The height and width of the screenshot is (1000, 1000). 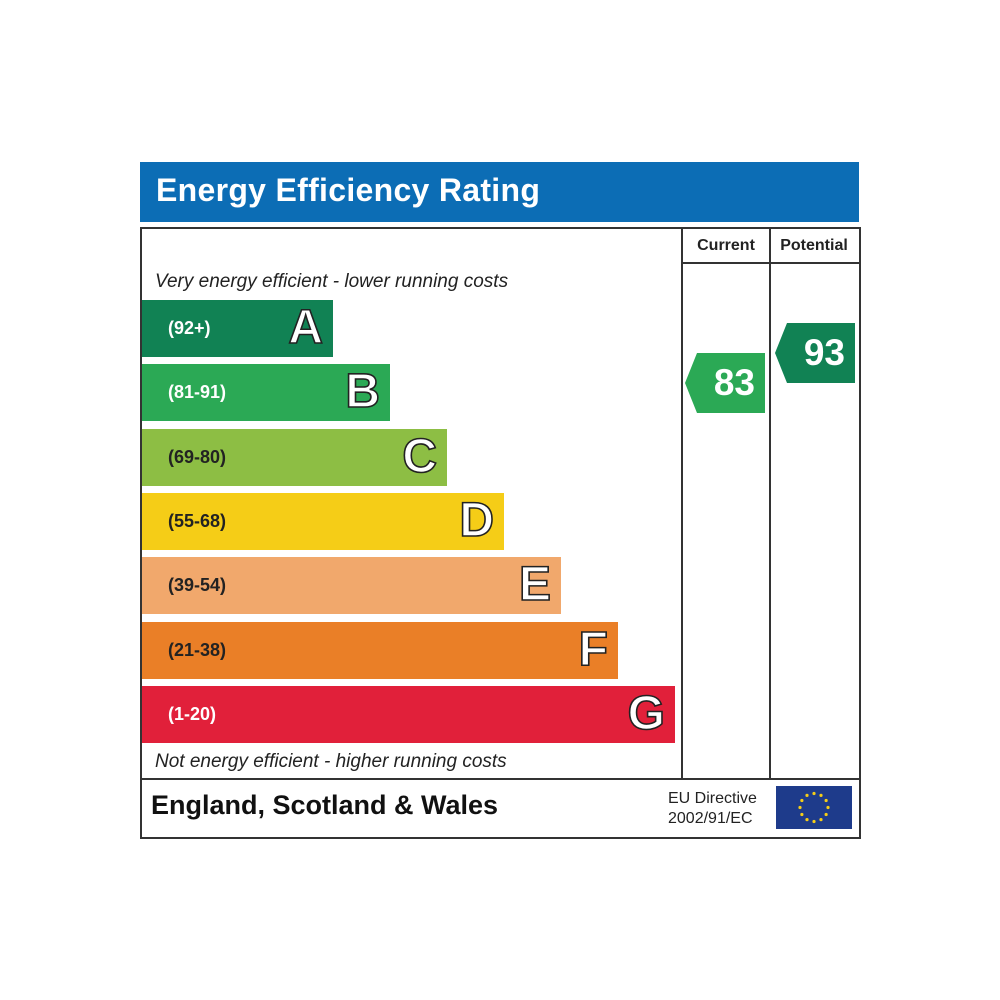 I want to click on band-range-label: (92+), so click(x=189, y=328).